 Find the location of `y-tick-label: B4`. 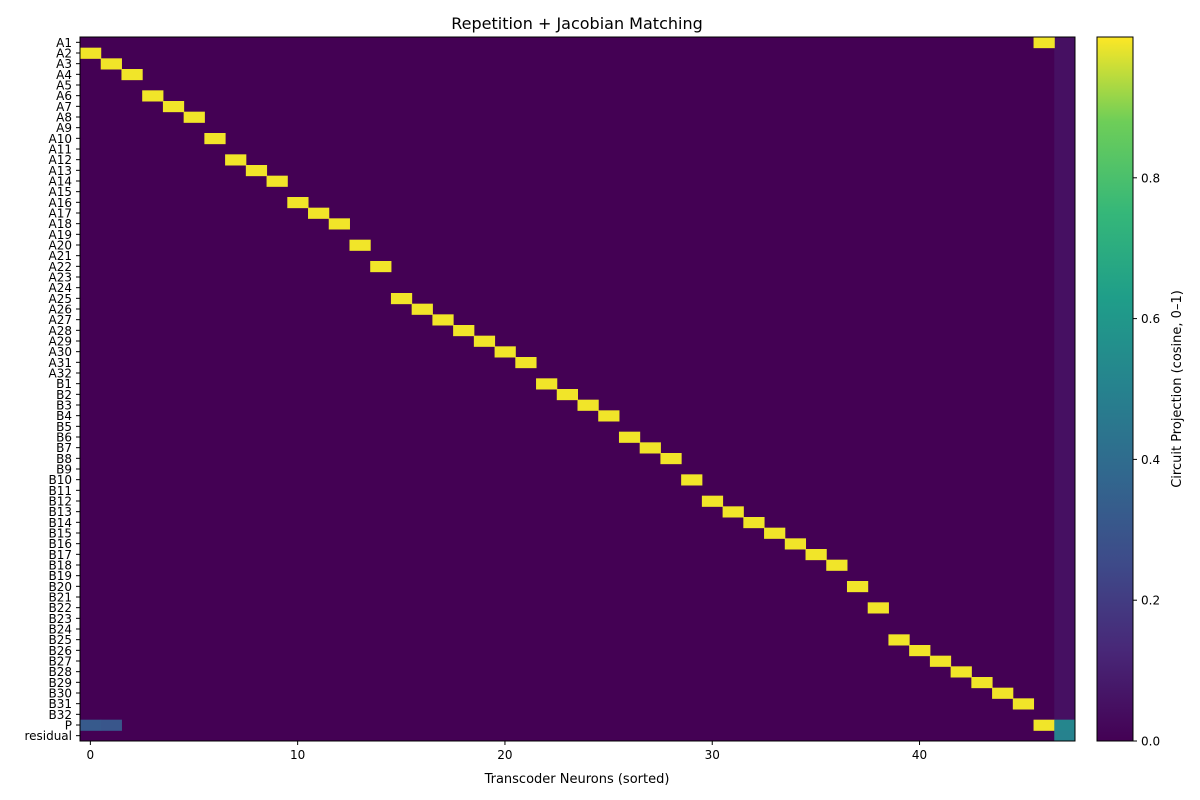

y-tick-label: B4 is located at coordinates (64, 416).